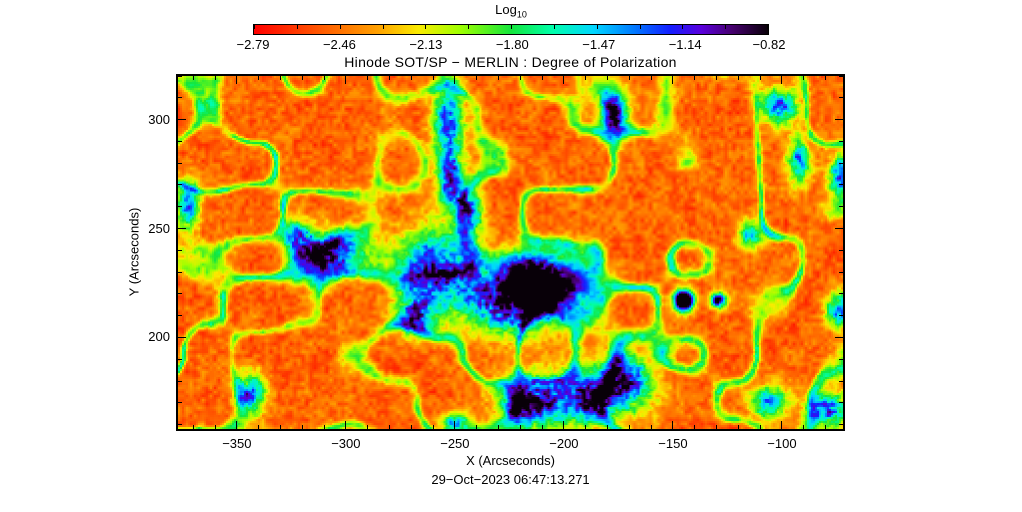 The width and height of the screenshot is (1022, 512). What do you see at coordinates (455, 443) in the screenshot?
I see `x-tick-label: −250` at bounding box center [455, 443].